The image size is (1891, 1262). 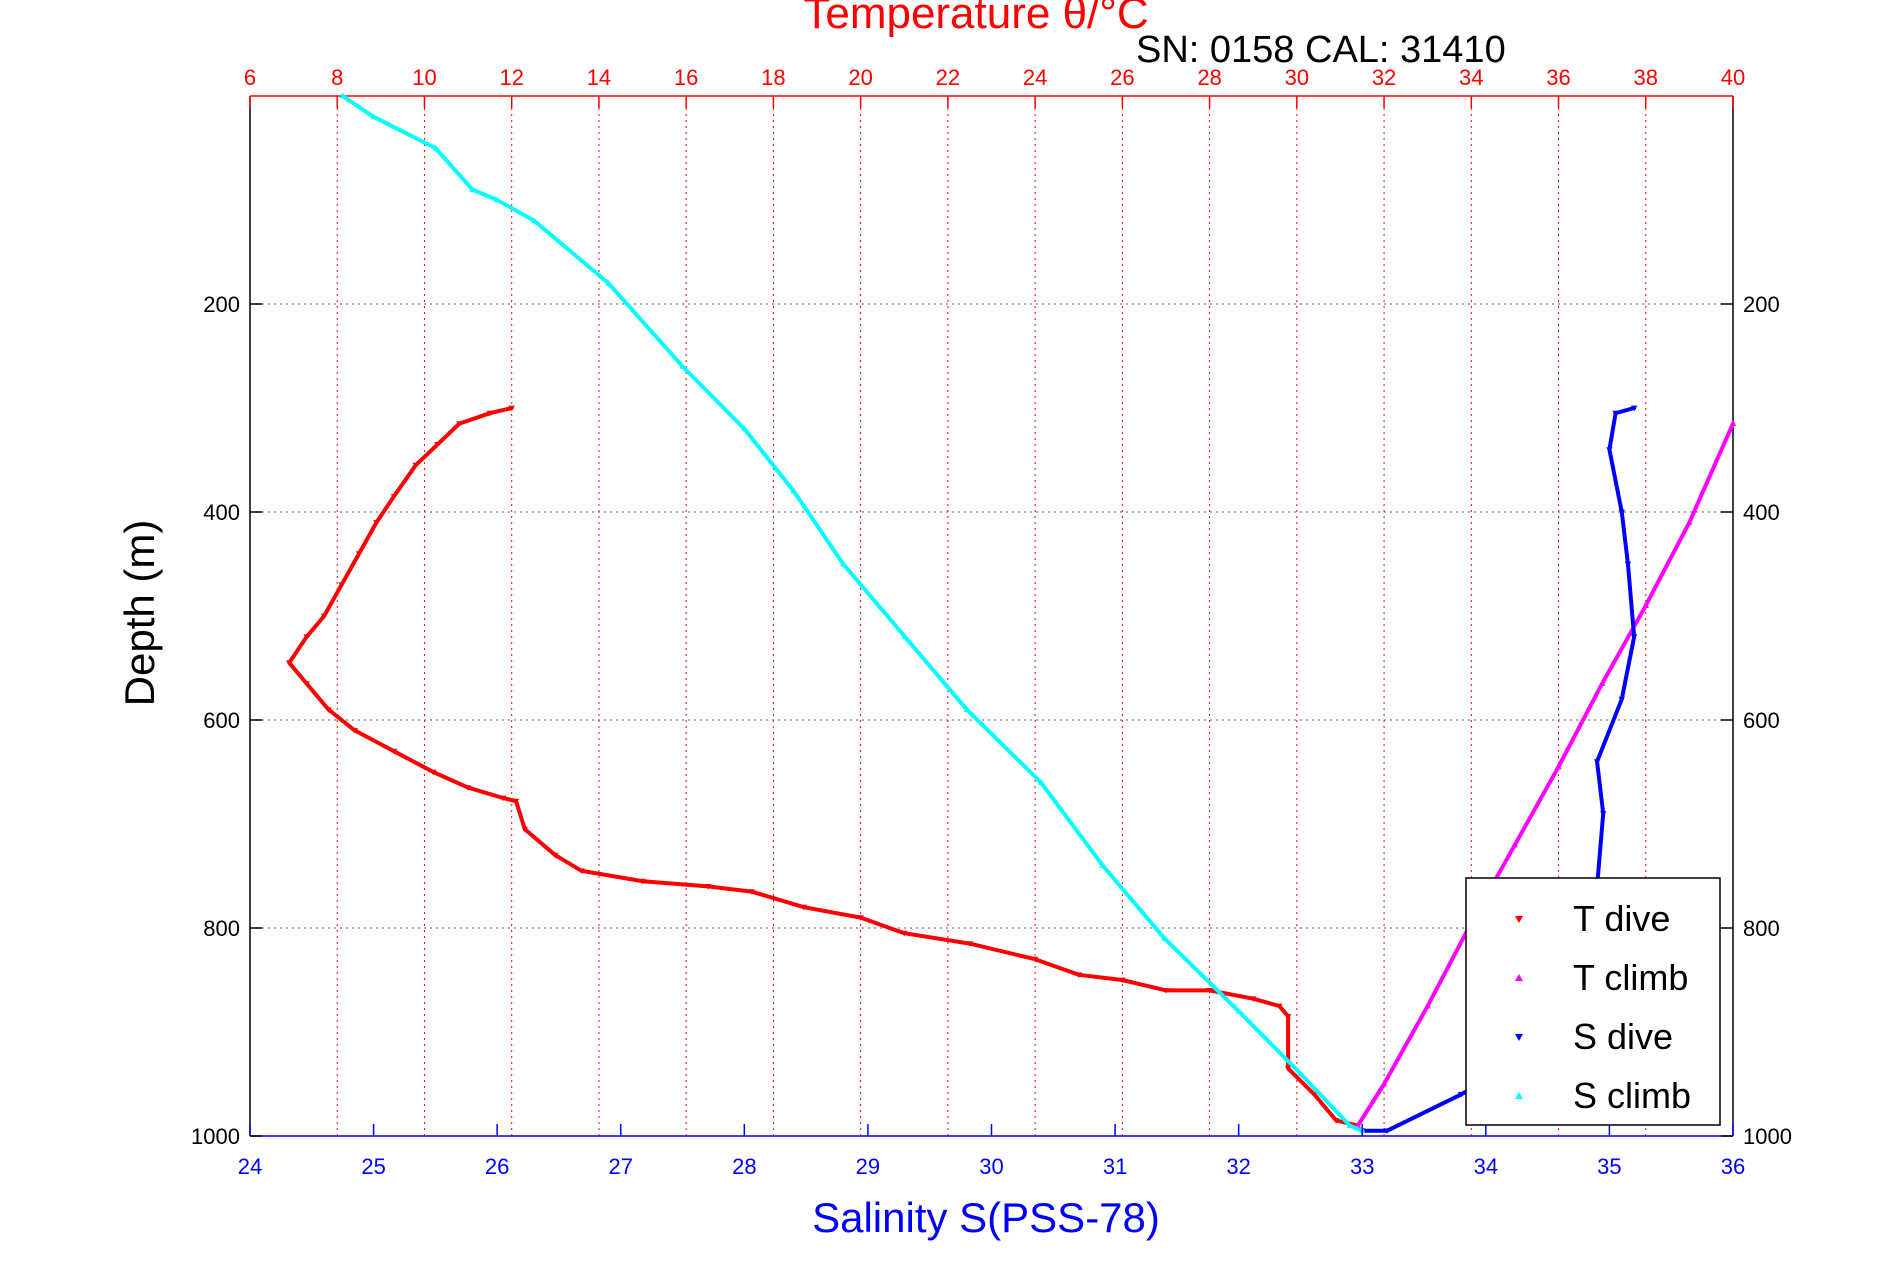 I want to click on legend-label: S dive, so click(x=1623, y=1036).